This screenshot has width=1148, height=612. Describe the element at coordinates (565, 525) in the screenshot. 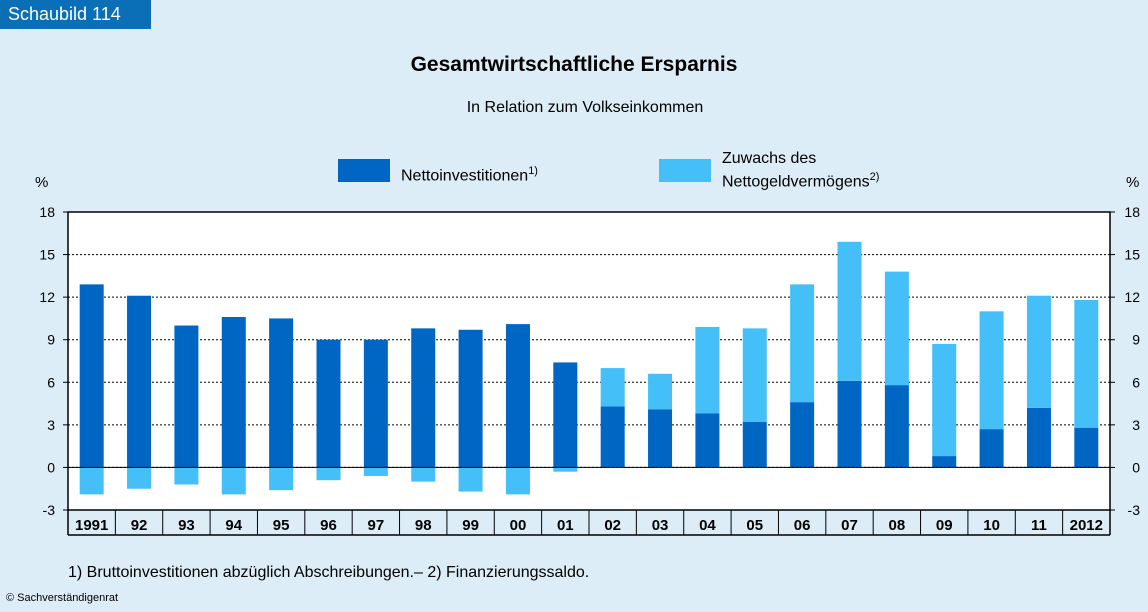

I see `x-category-label: 01` at that location.